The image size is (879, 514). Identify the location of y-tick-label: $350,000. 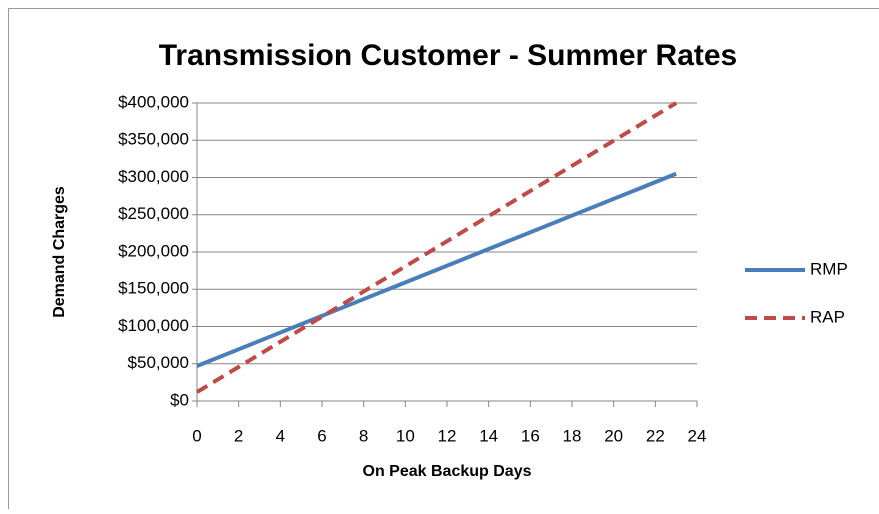
(153, 139).